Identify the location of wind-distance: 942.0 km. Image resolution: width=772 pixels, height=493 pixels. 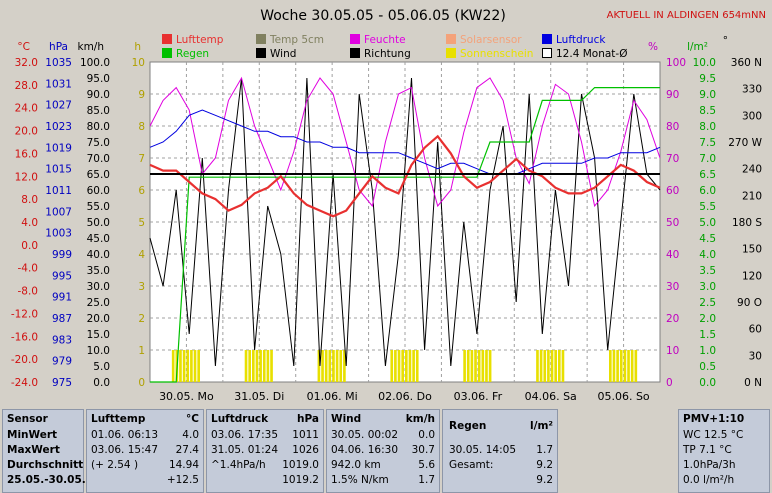
(356, 465).